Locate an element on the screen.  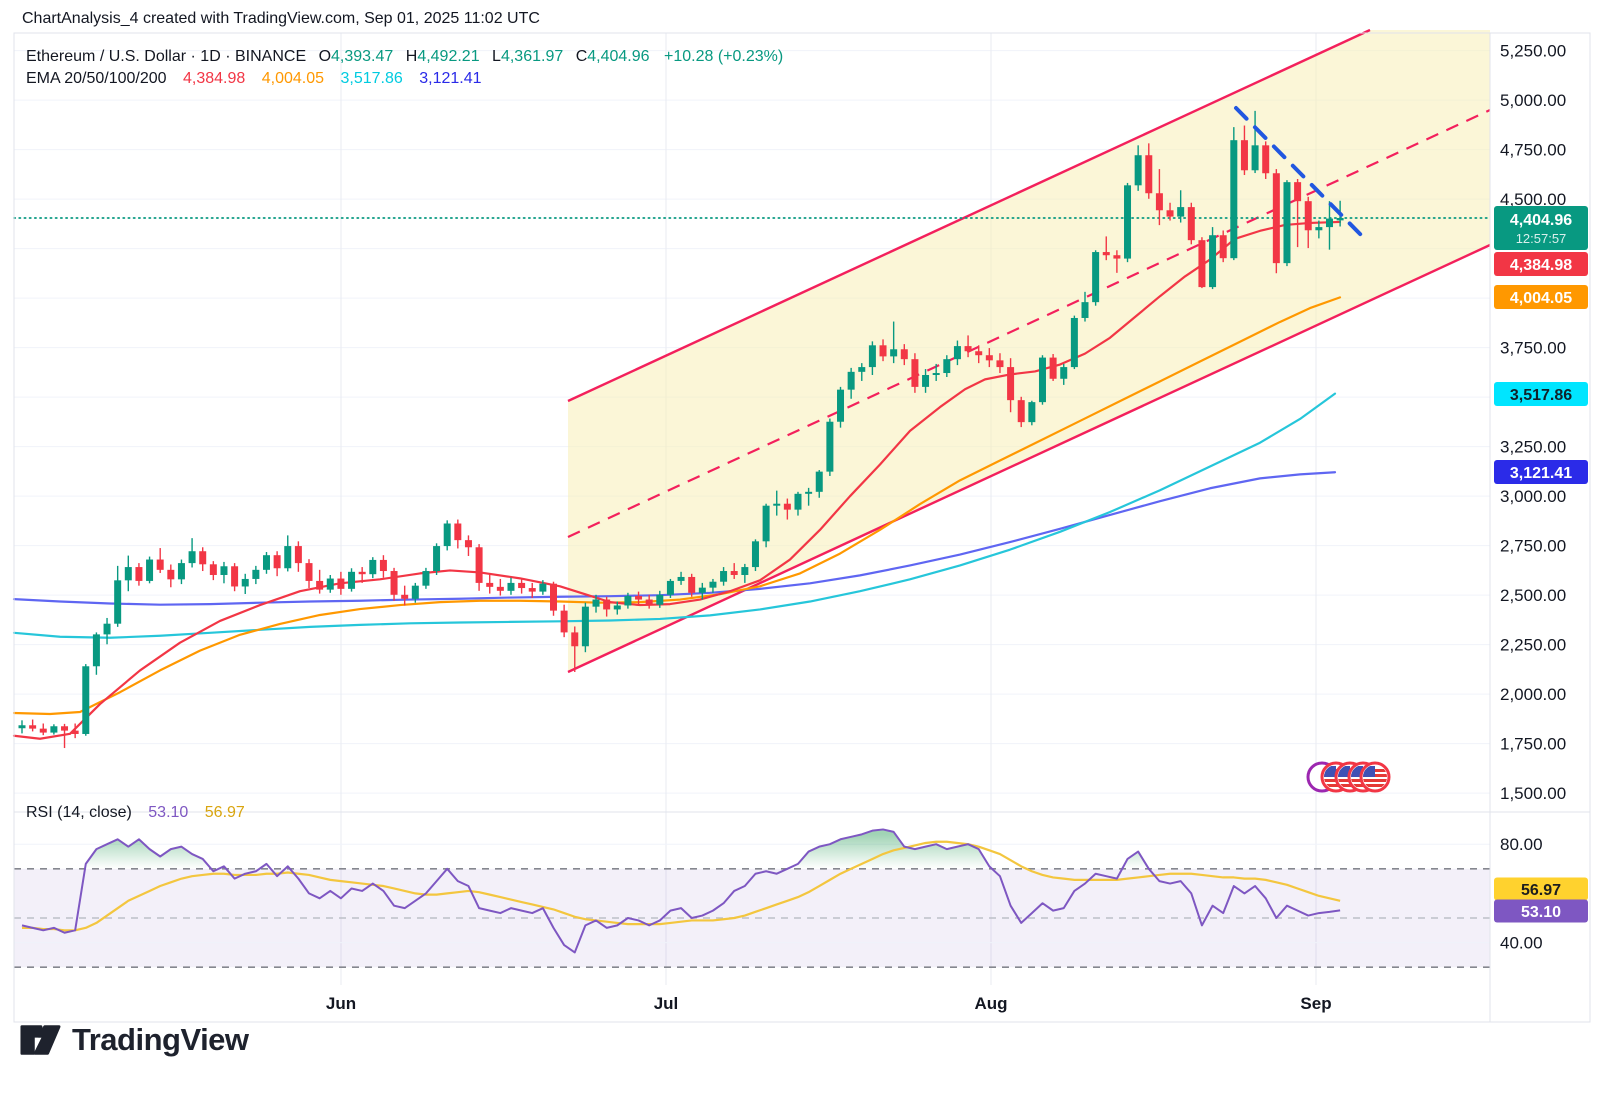
price-badge: 56.97 is located at coordinates (1541, 889).